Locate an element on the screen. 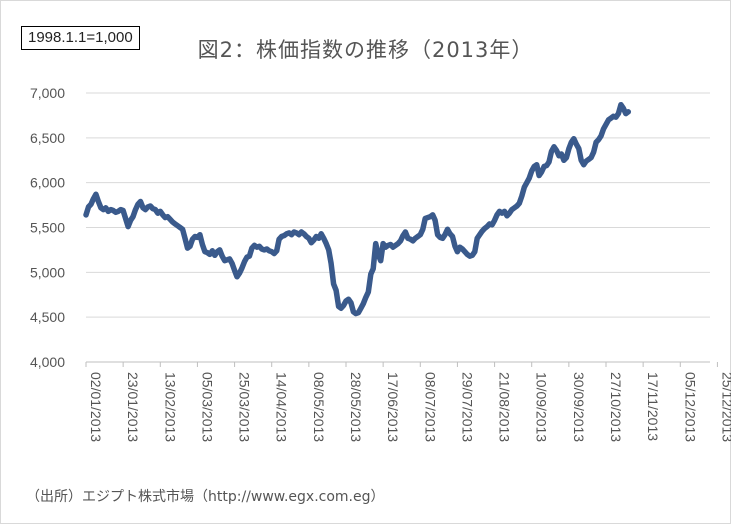 This screenshot has width=731, height=524. x-tick-label: 23/01/2013 is located at coordinates (133, 407).